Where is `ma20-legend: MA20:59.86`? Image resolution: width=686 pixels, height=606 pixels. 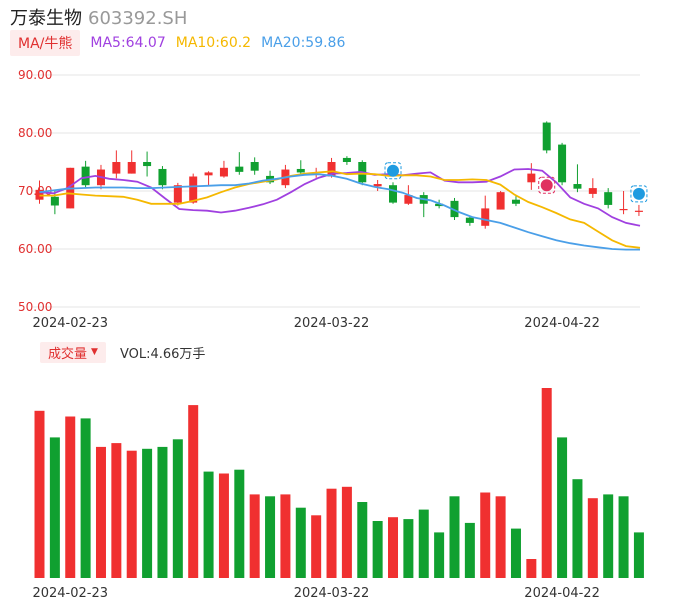 ma20-legend: MA20:59.86 is located at coordinates (303, 43).